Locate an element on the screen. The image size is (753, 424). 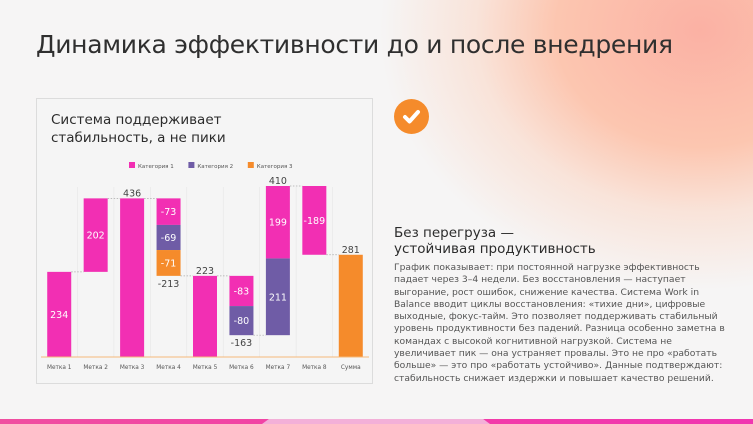
data-label: 211 is located at coordinates (278, 297).